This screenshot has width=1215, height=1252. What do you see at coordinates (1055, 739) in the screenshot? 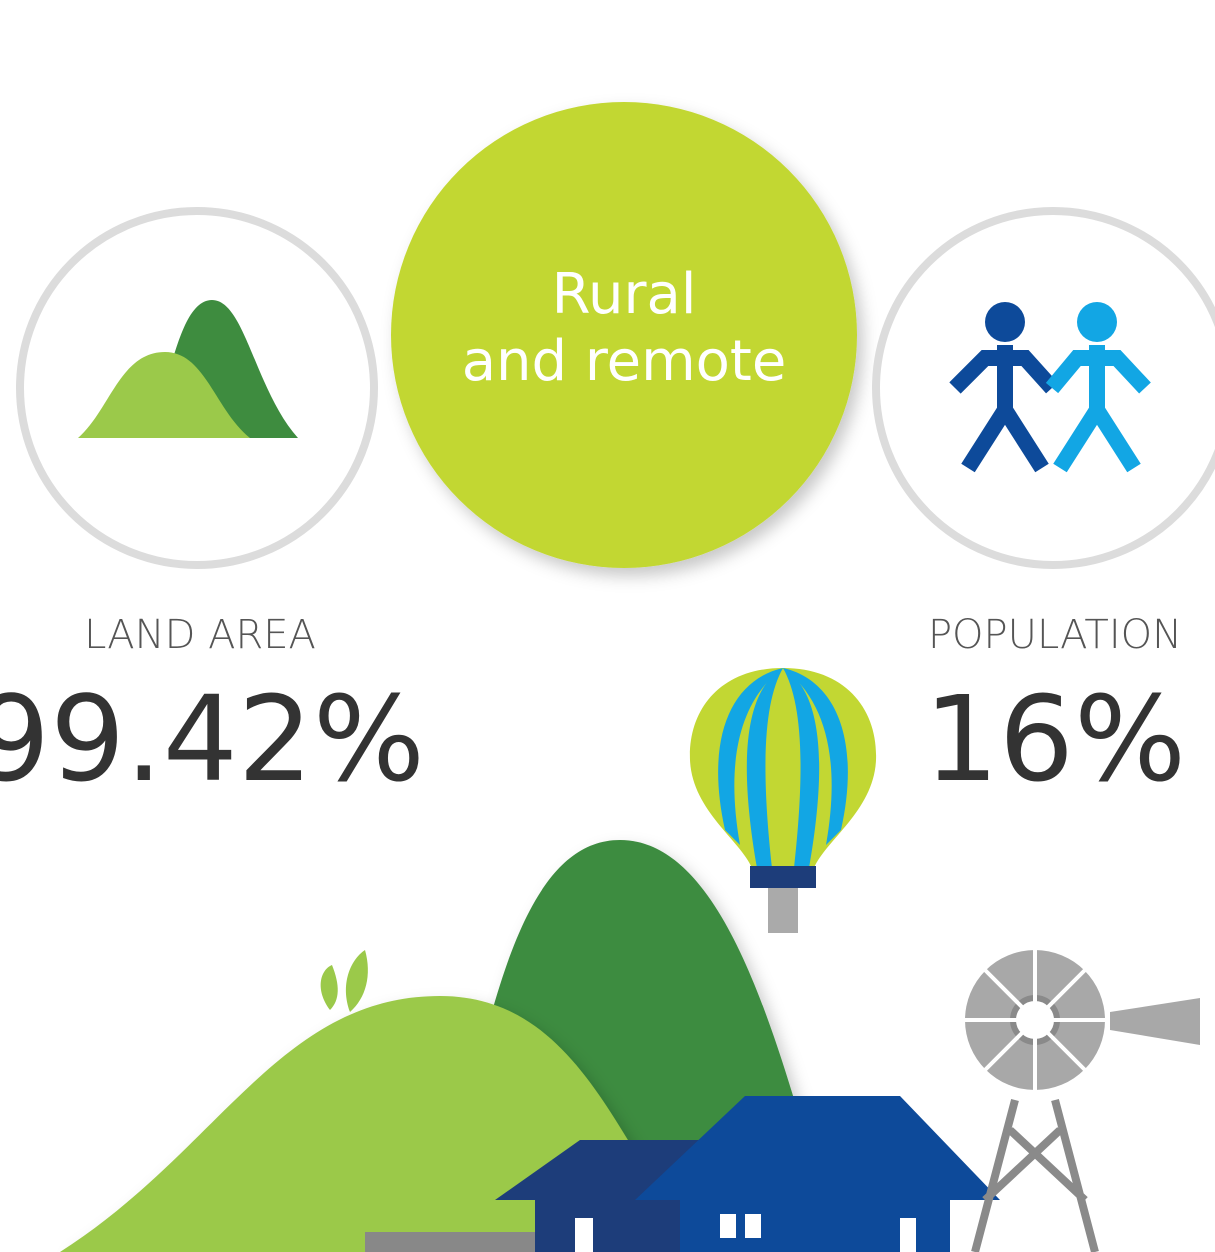
I see `stat-value: 16%` at bounding box center [1055, 739].